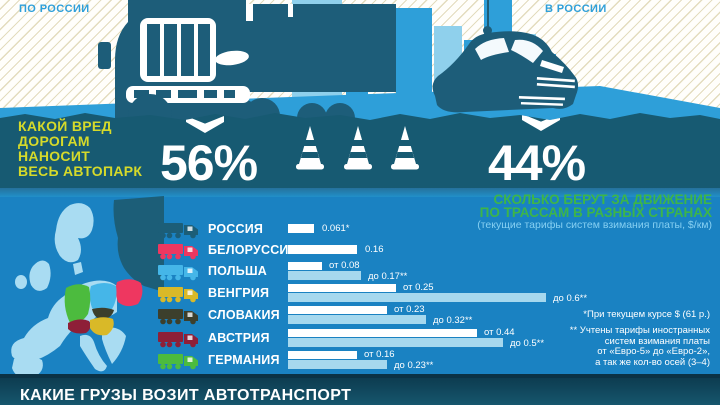  I want to click on cargo-title: КАКИЕ ГРУЗЫ ВОЗИТ АВТОТРАНСПОРТ, so click(186, 395).